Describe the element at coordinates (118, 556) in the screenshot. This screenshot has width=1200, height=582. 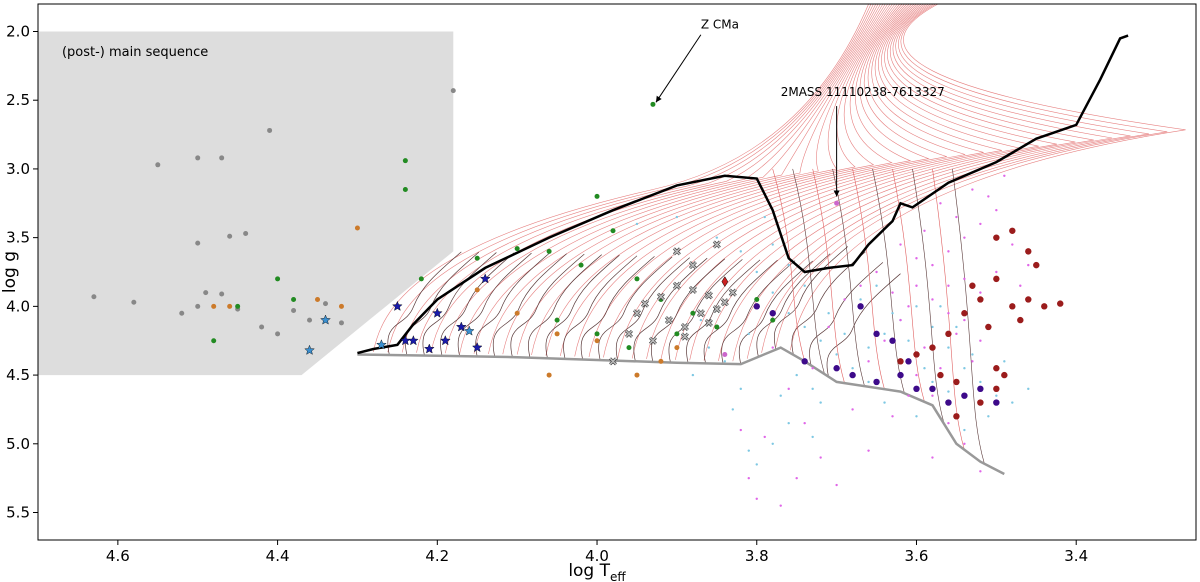
I see `x-tick-label: 4.6` at that location.